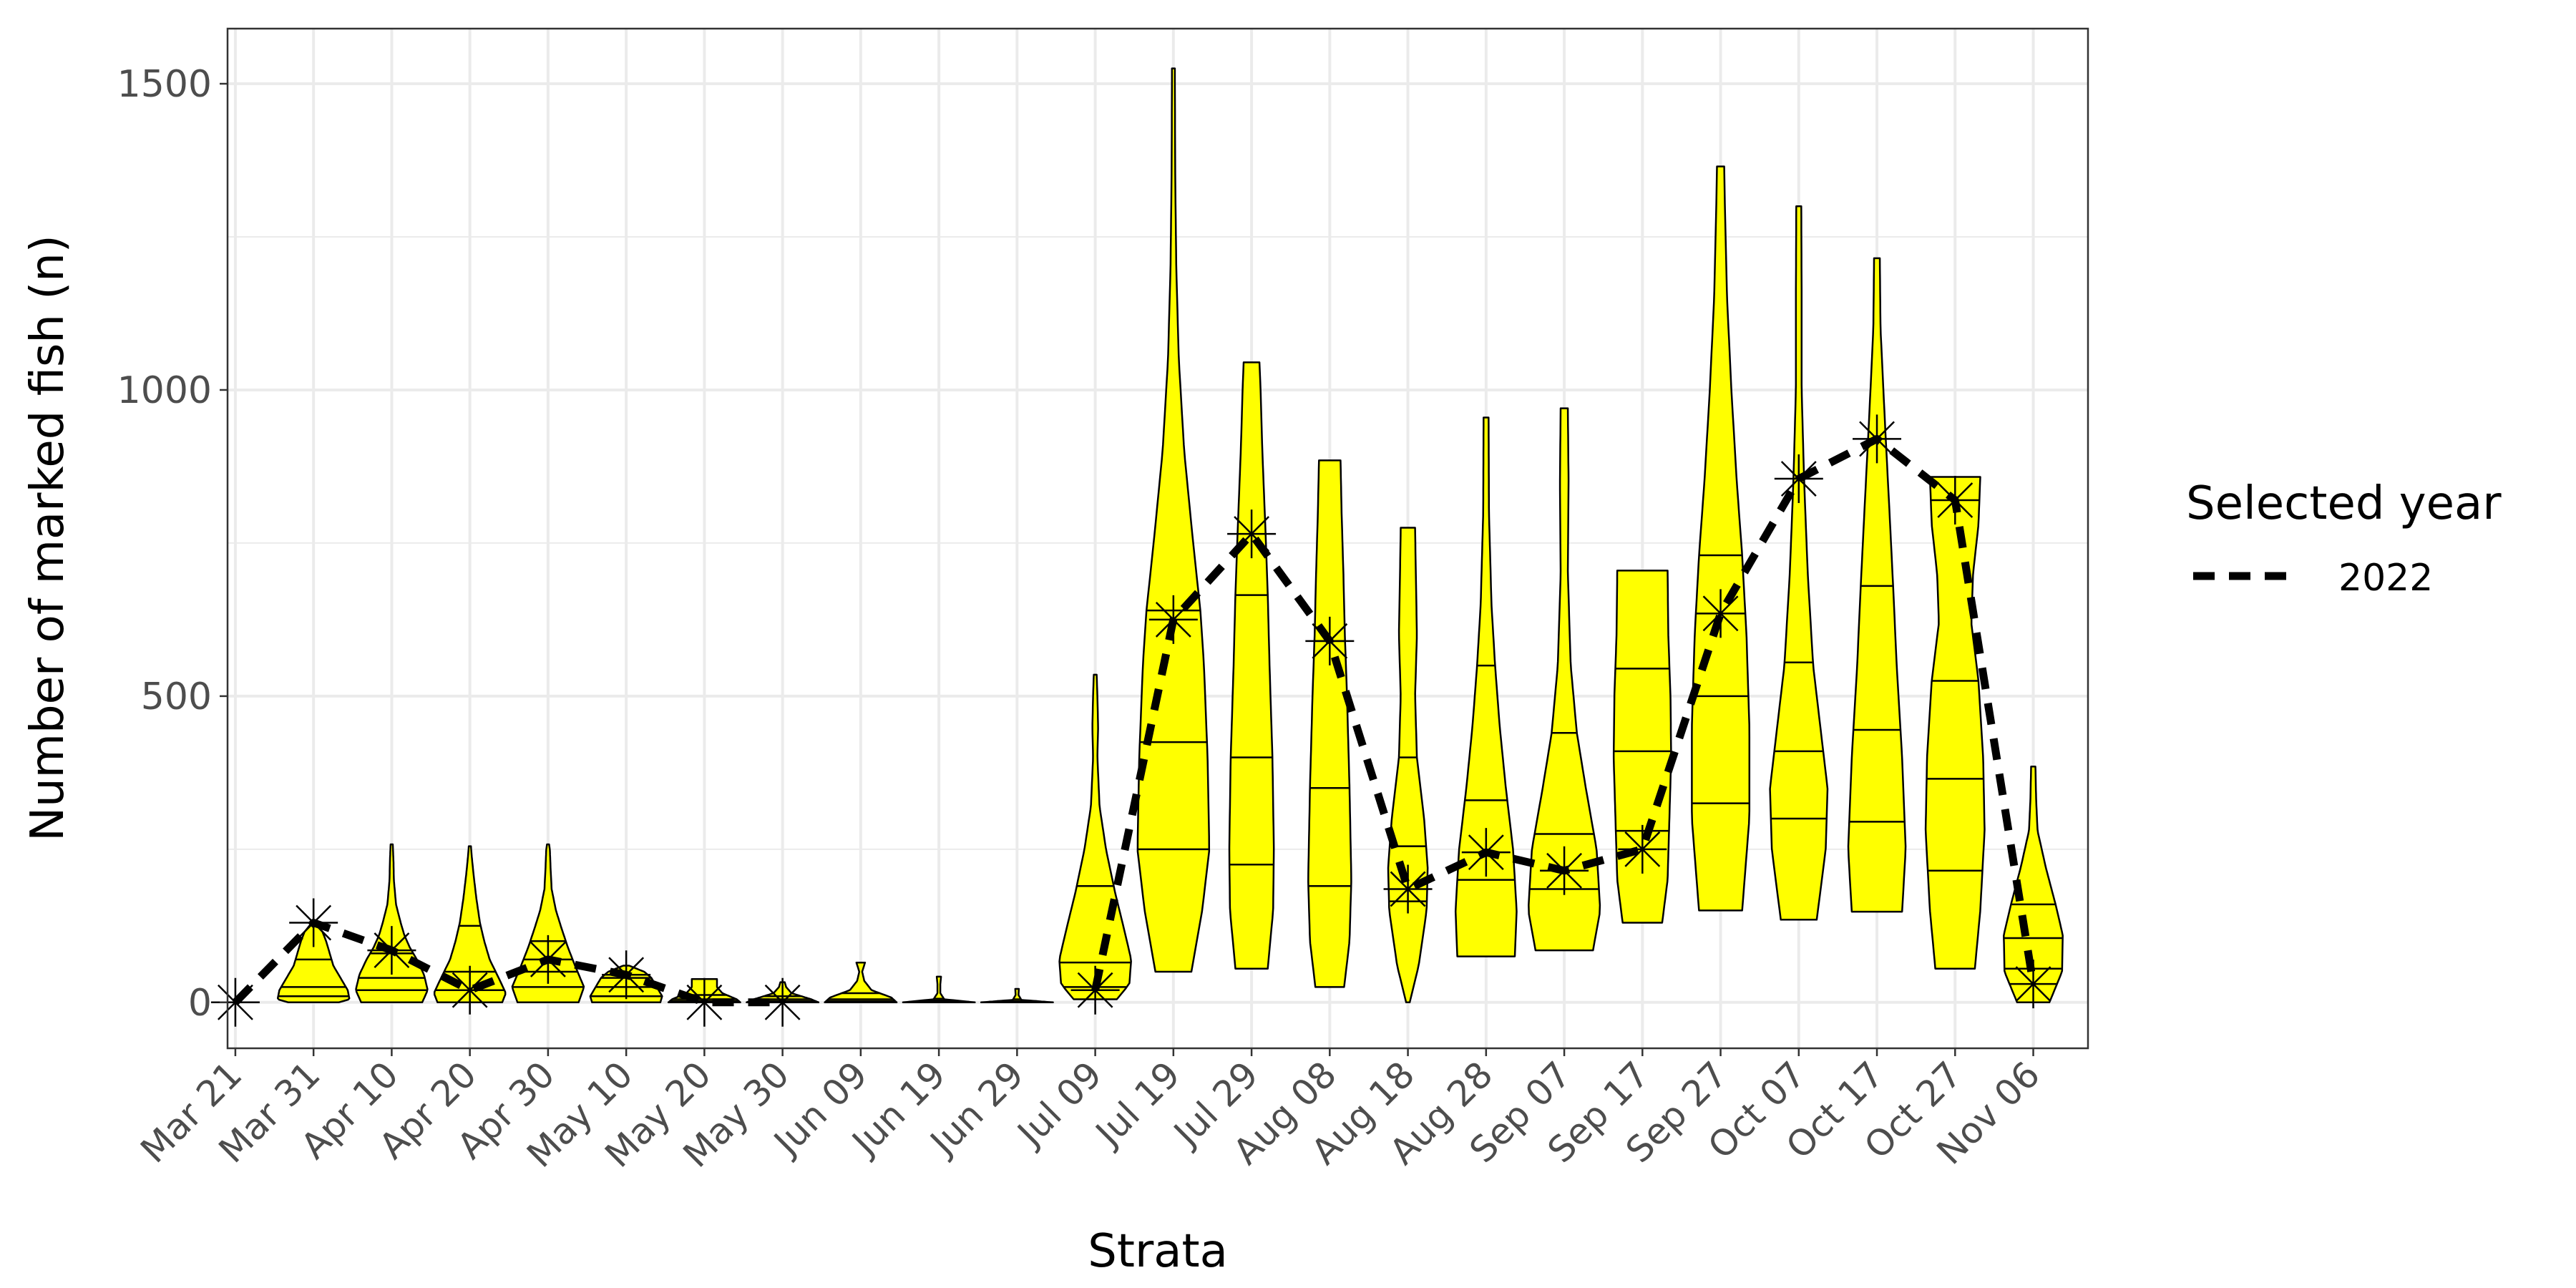  Describe the element at coordinates (164, 84) in the screenshot. I see `y-tick-label: 1500` at that location.